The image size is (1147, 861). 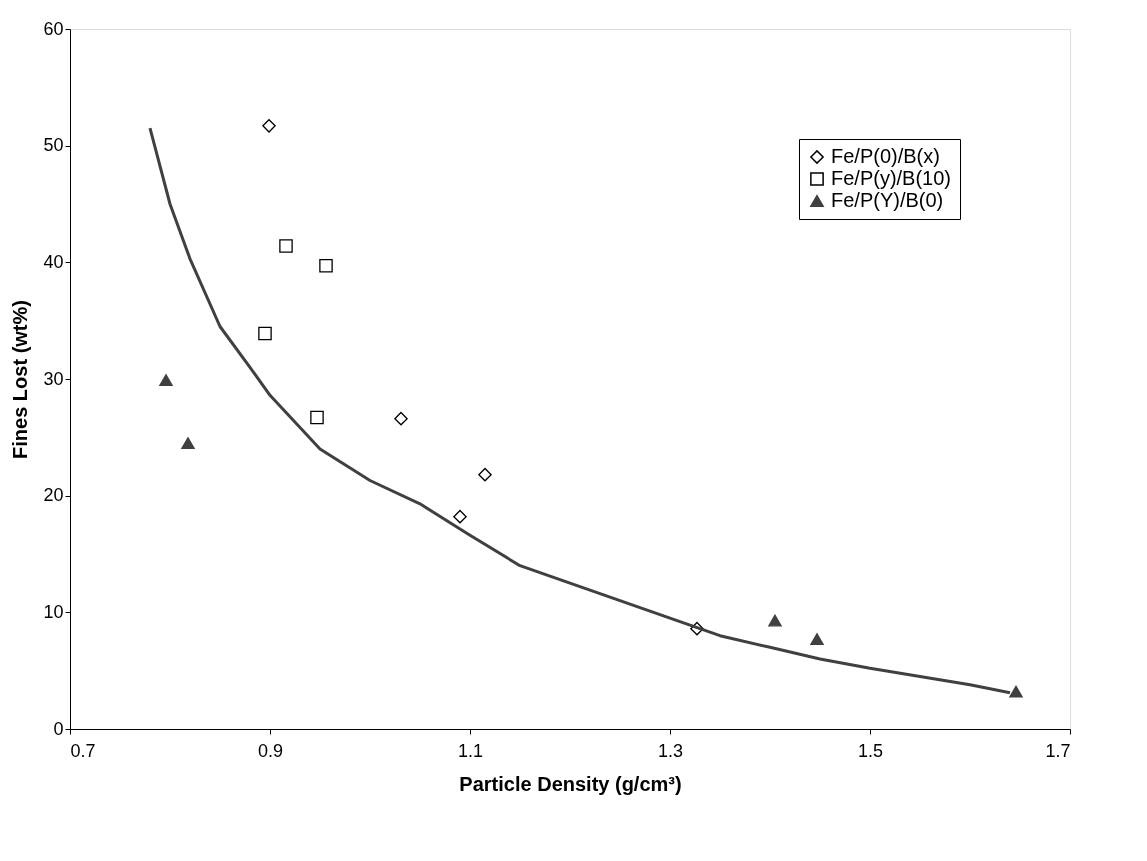 What do you see at coordinates (887, 200) in the screenshot?
I see `legend-label: Fe/P(Y)/B(0)` at bounding box center [887, 200].